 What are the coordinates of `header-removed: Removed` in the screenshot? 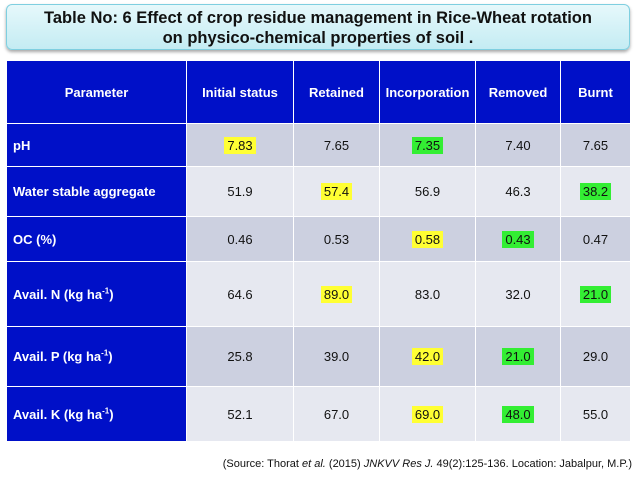 It's located at (518, 92).